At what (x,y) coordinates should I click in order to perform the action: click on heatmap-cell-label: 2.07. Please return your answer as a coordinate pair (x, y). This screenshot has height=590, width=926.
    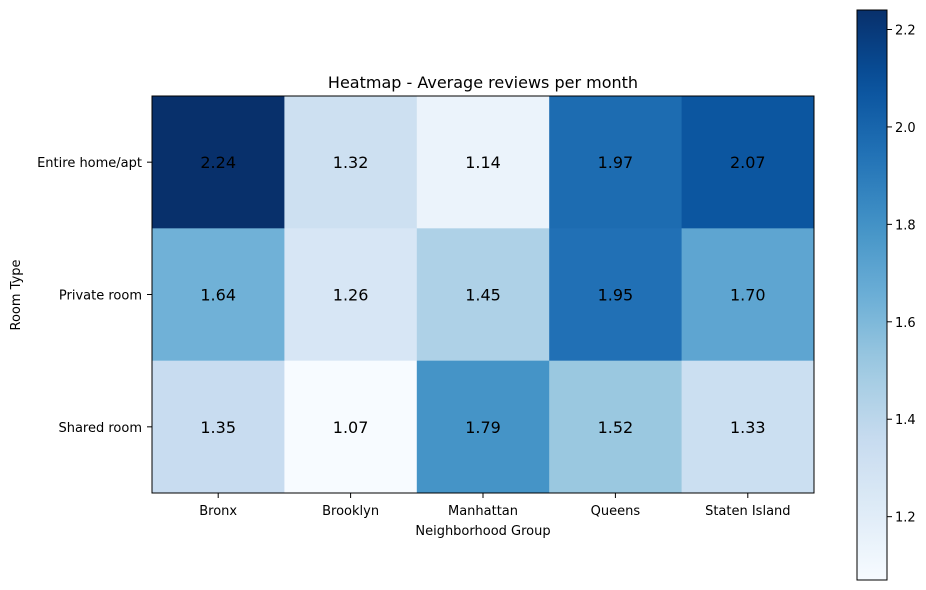
    Looking at the image, I should click on (748, 162).